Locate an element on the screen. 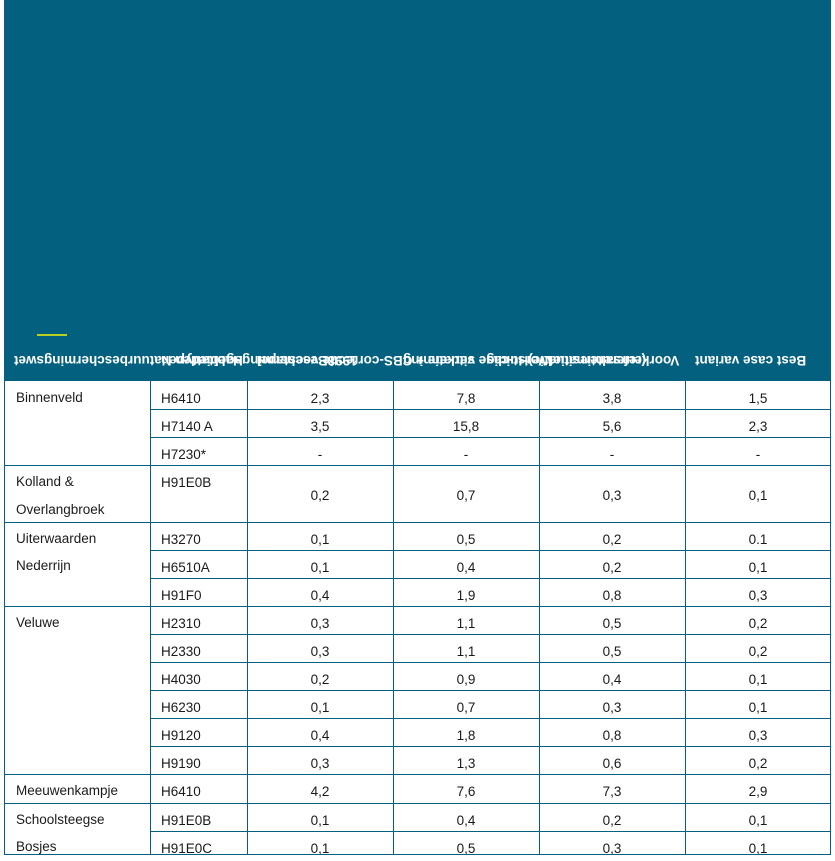 This screenshot has height=861, width=835. area-name: Schoolsteegse Bosjes is located at coordinates (60, 833).